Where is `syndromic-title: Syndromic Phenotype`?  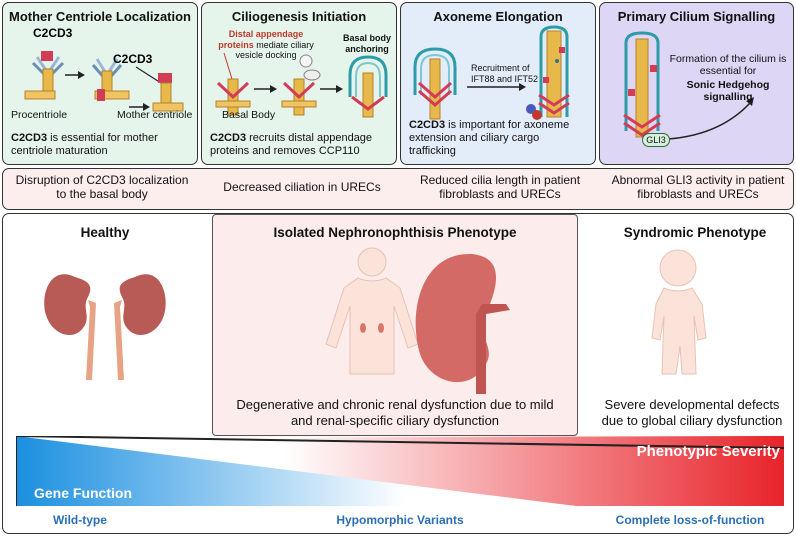 syndromic-title: Syndromic Phenotype is located at coordinates (695, 232).